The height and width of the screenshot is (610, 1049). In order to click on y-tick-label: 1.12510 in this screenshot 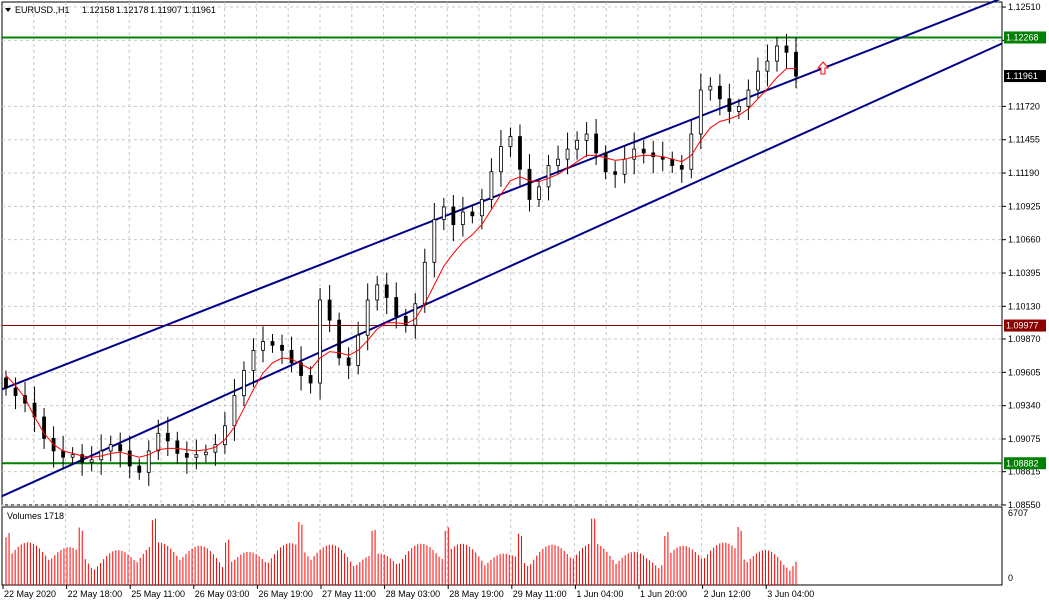, I will do `click(1024, 7)`.